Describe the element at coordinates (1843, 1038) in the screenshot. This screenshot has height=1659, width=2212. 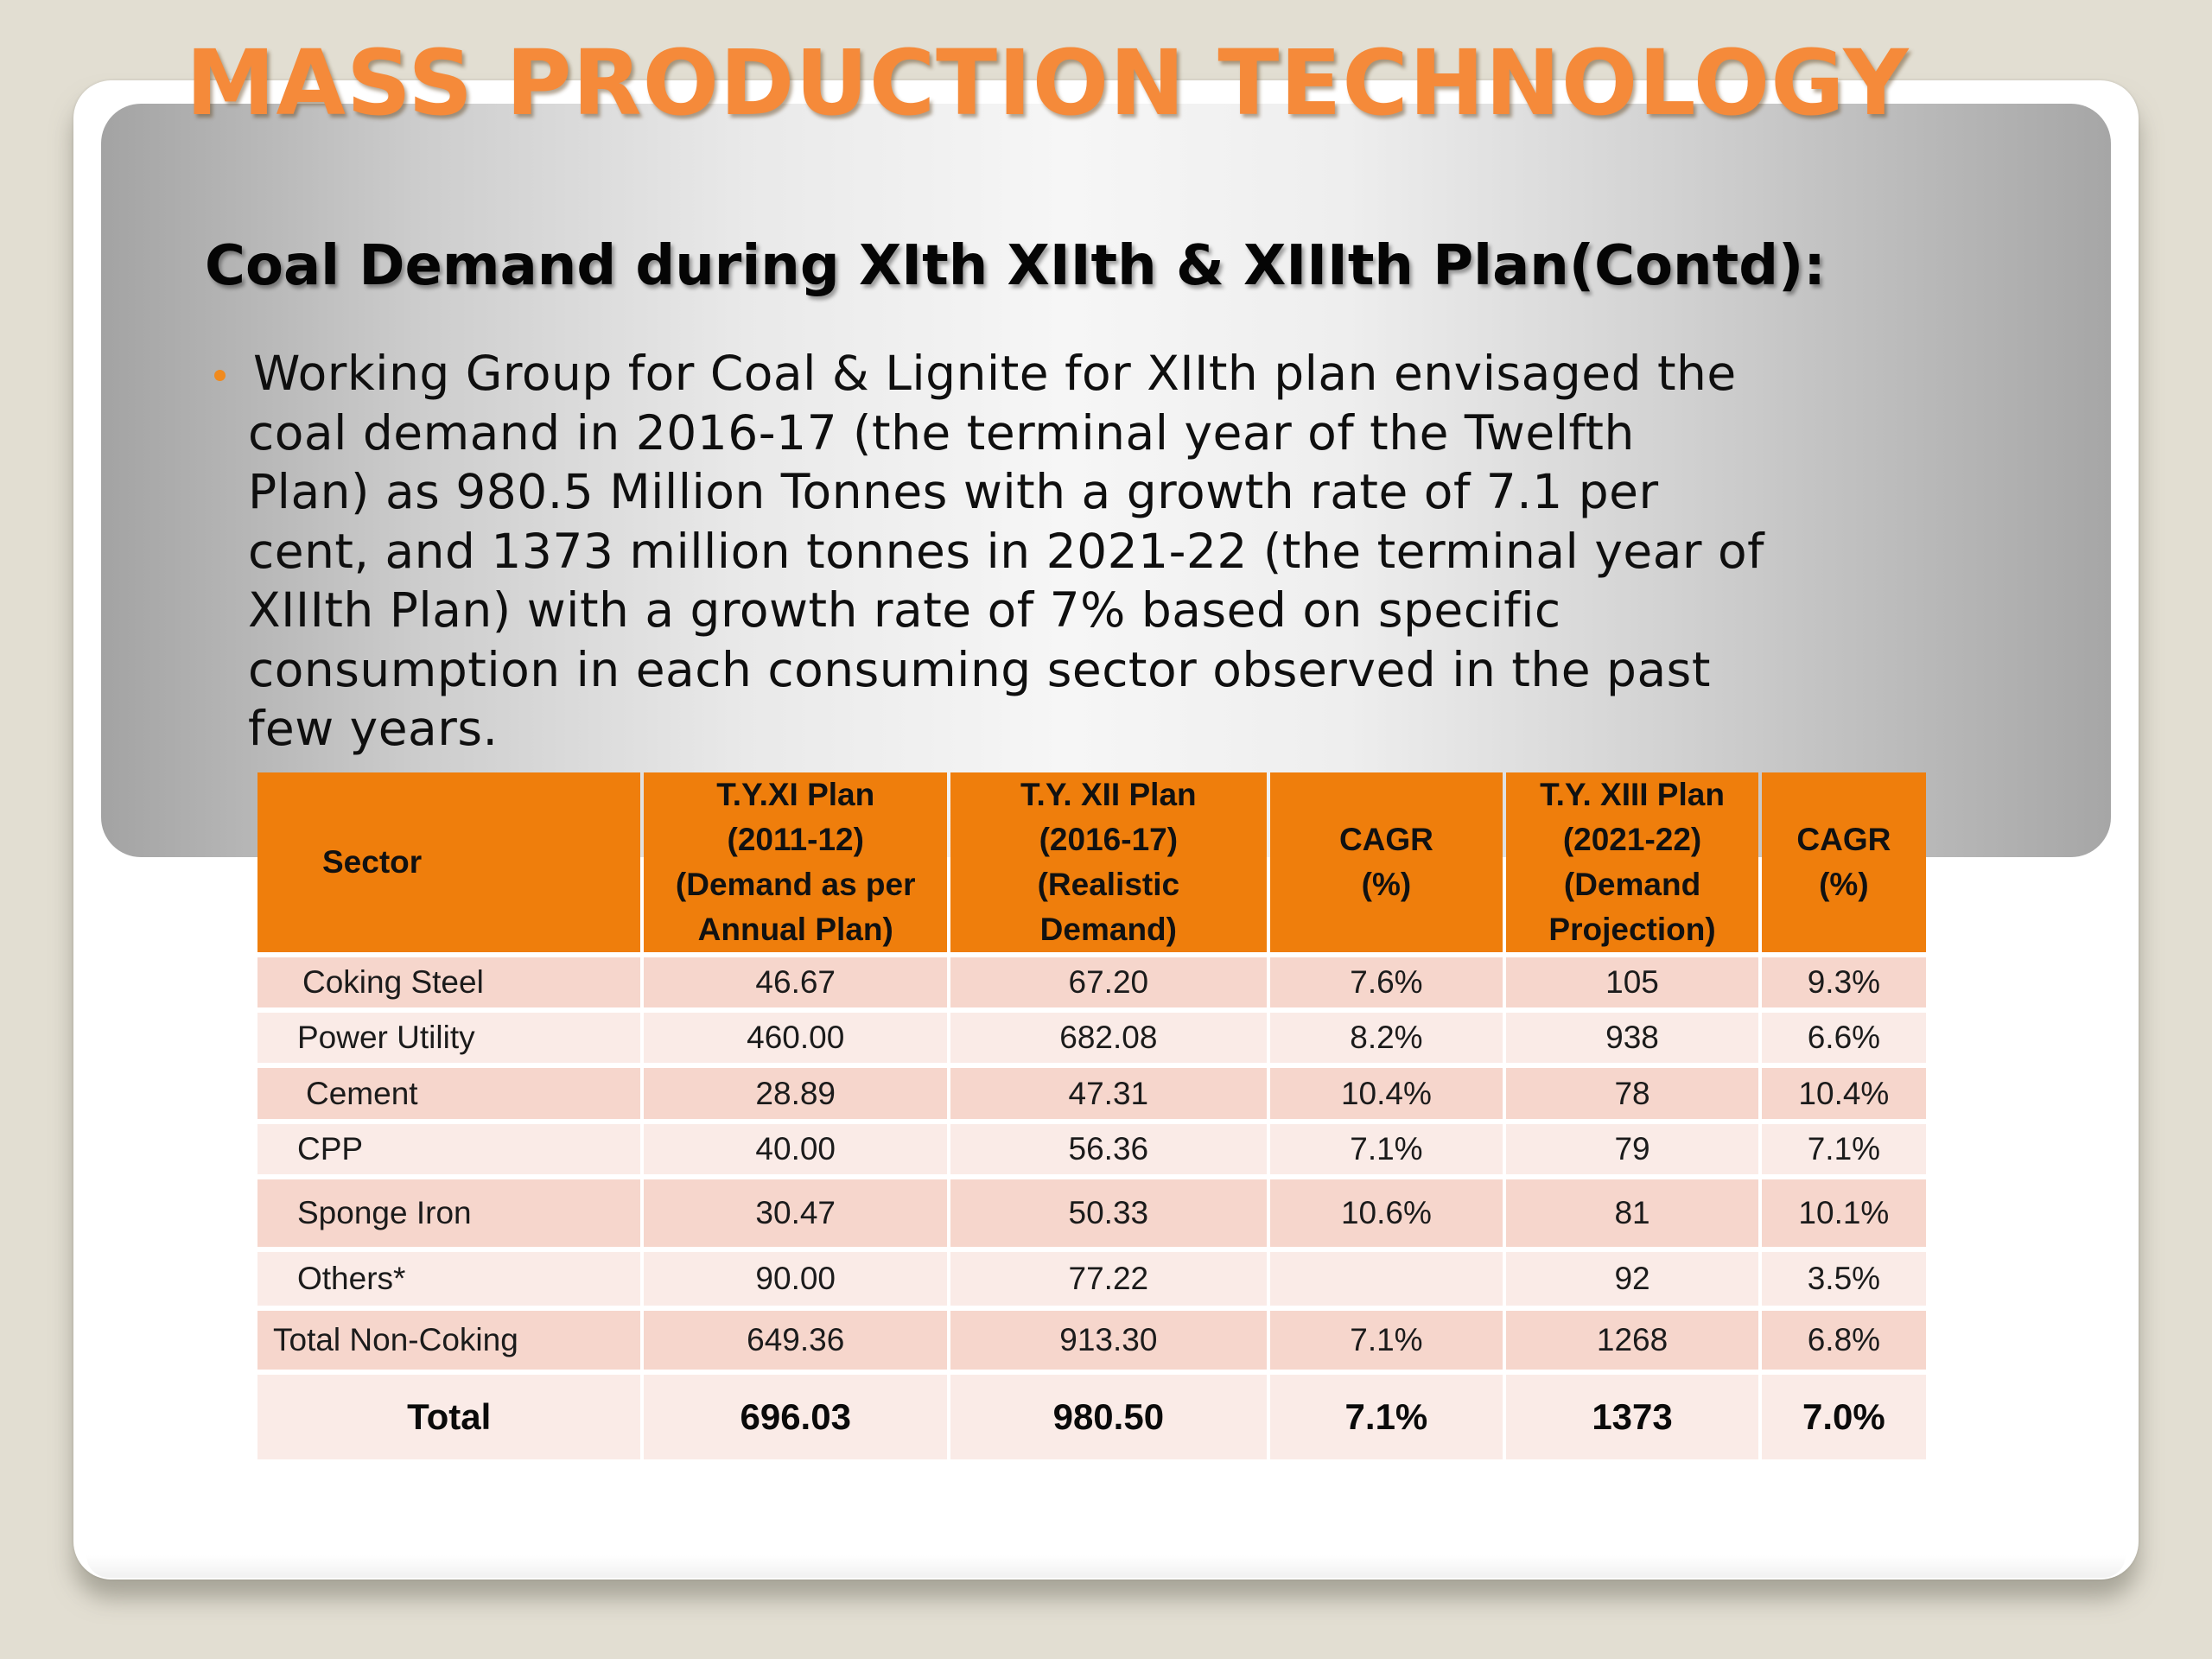
I see `cell-cagr-xiii: 6.6%` at that location.